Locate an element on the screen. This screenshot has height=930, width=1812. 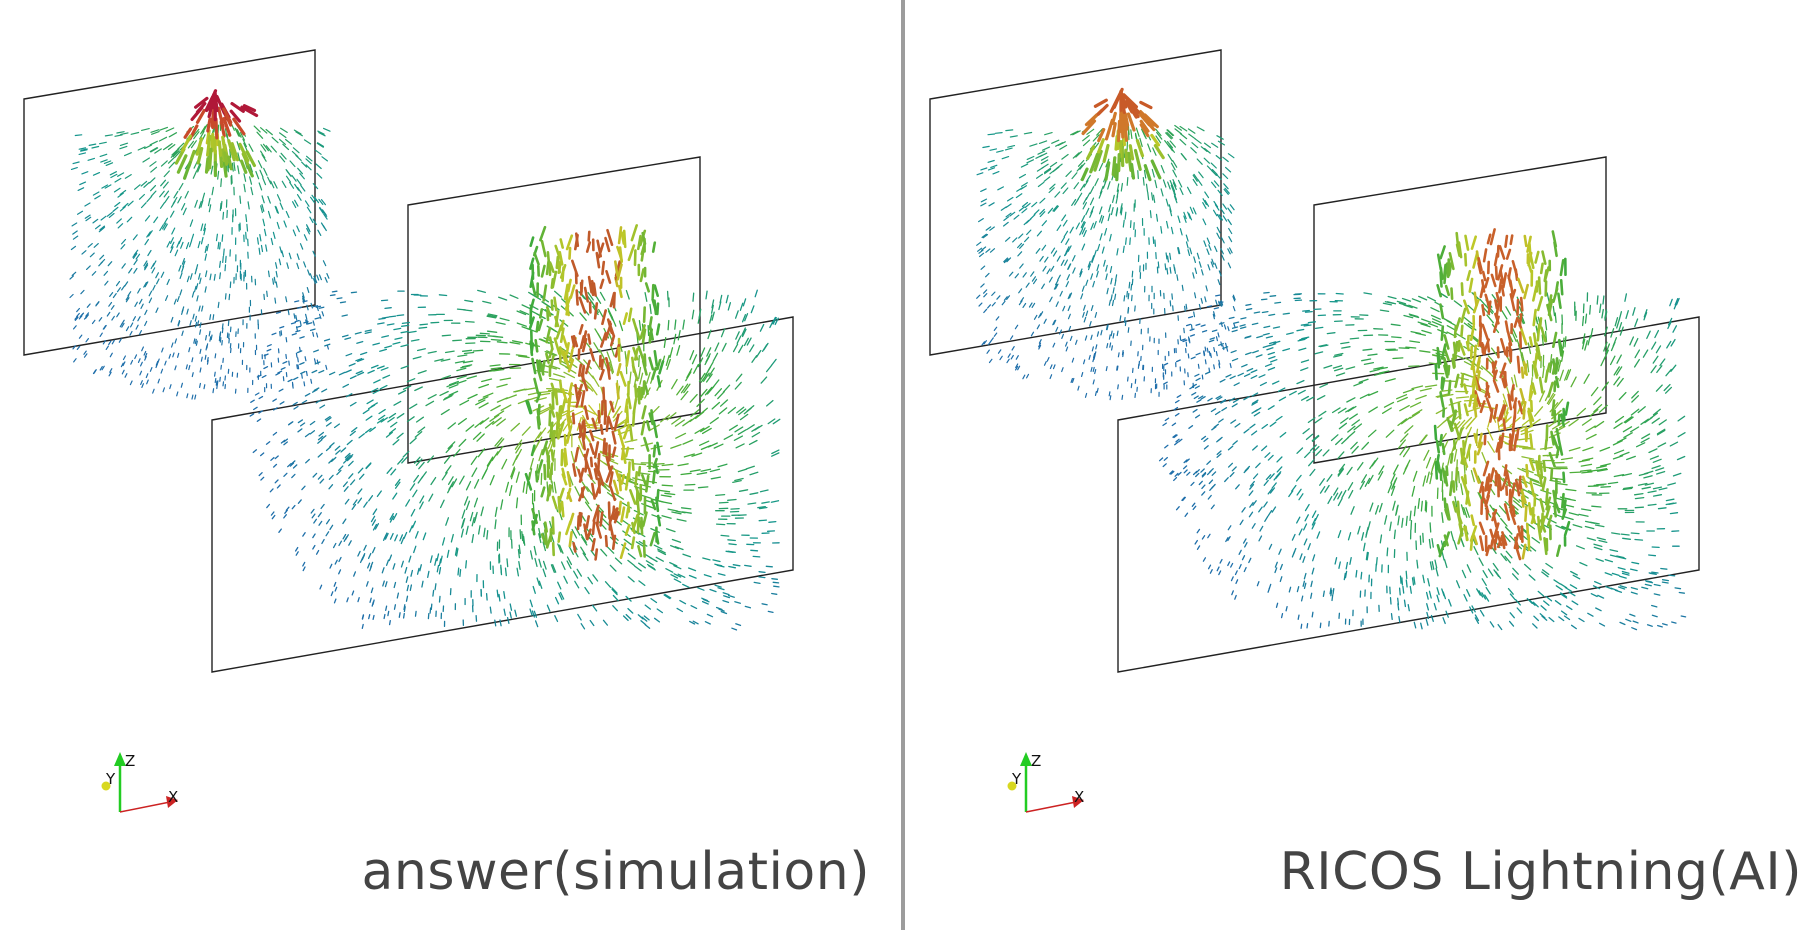
slice-plane-upper-left is located at coordinates (169, 202).